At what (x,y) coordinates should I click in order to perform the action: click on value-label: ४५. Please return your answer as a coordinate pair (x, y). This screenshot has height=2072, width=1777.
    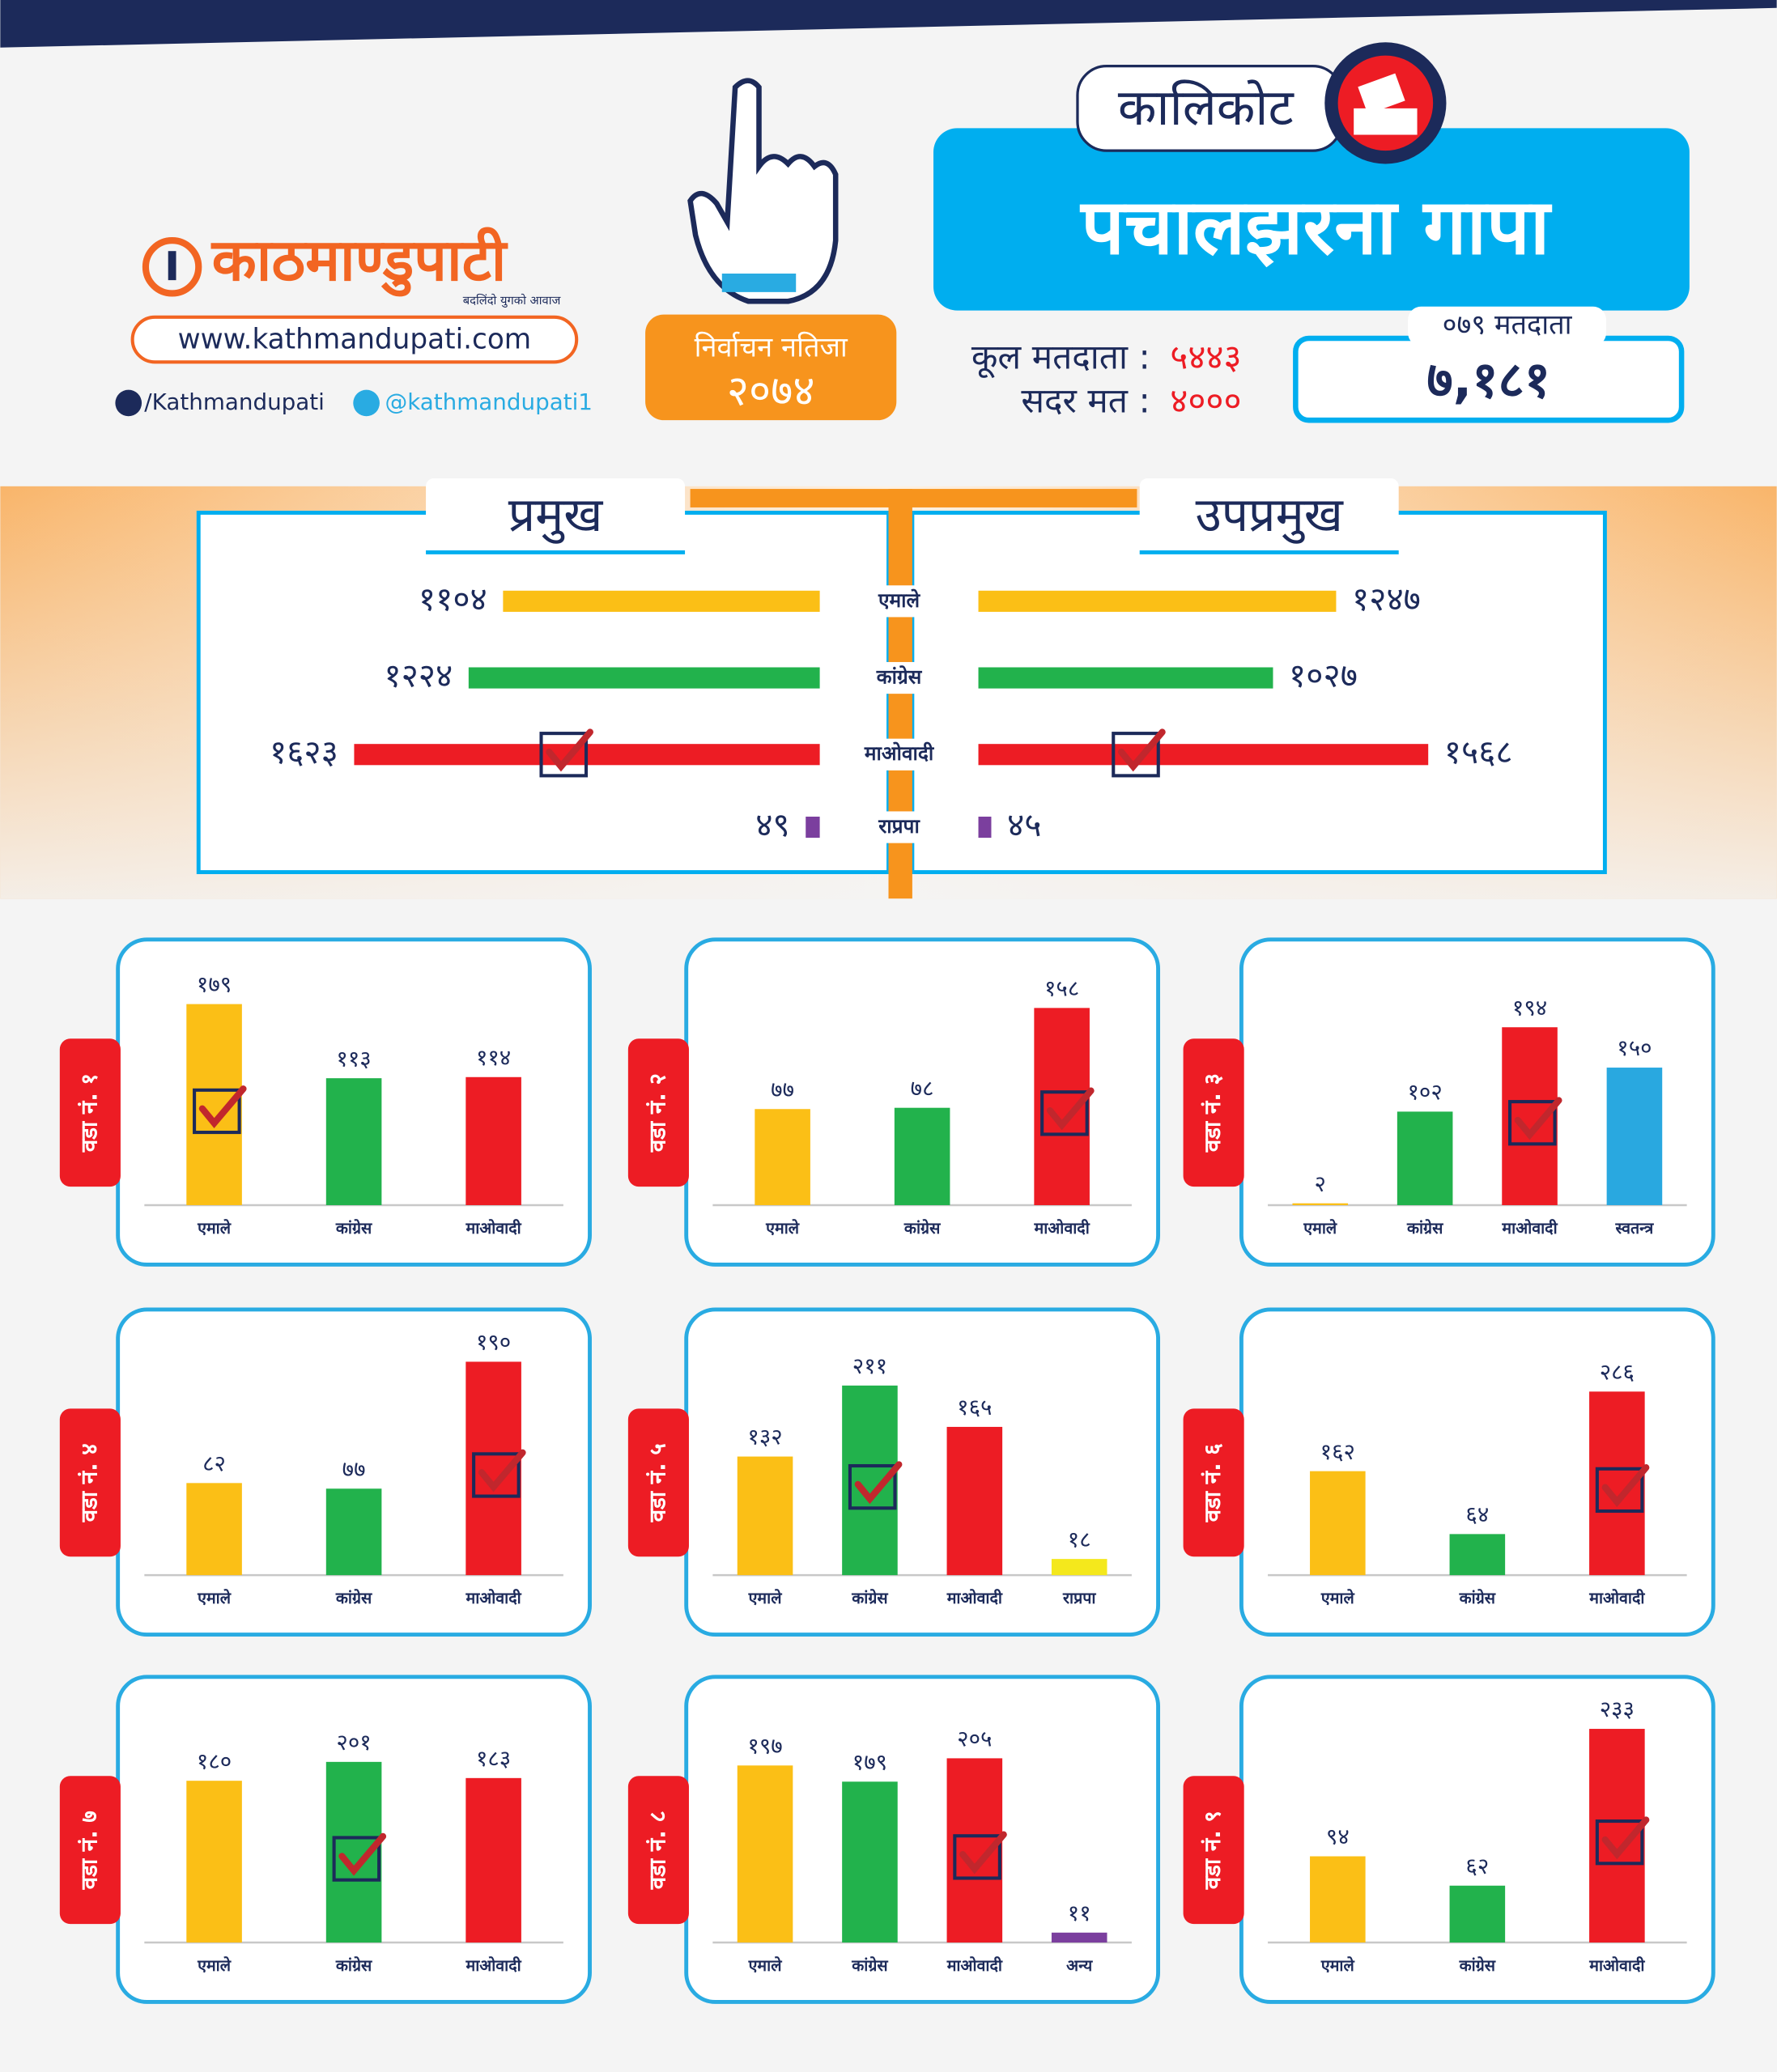
    Looking at the image, I should click on (1024, 824).